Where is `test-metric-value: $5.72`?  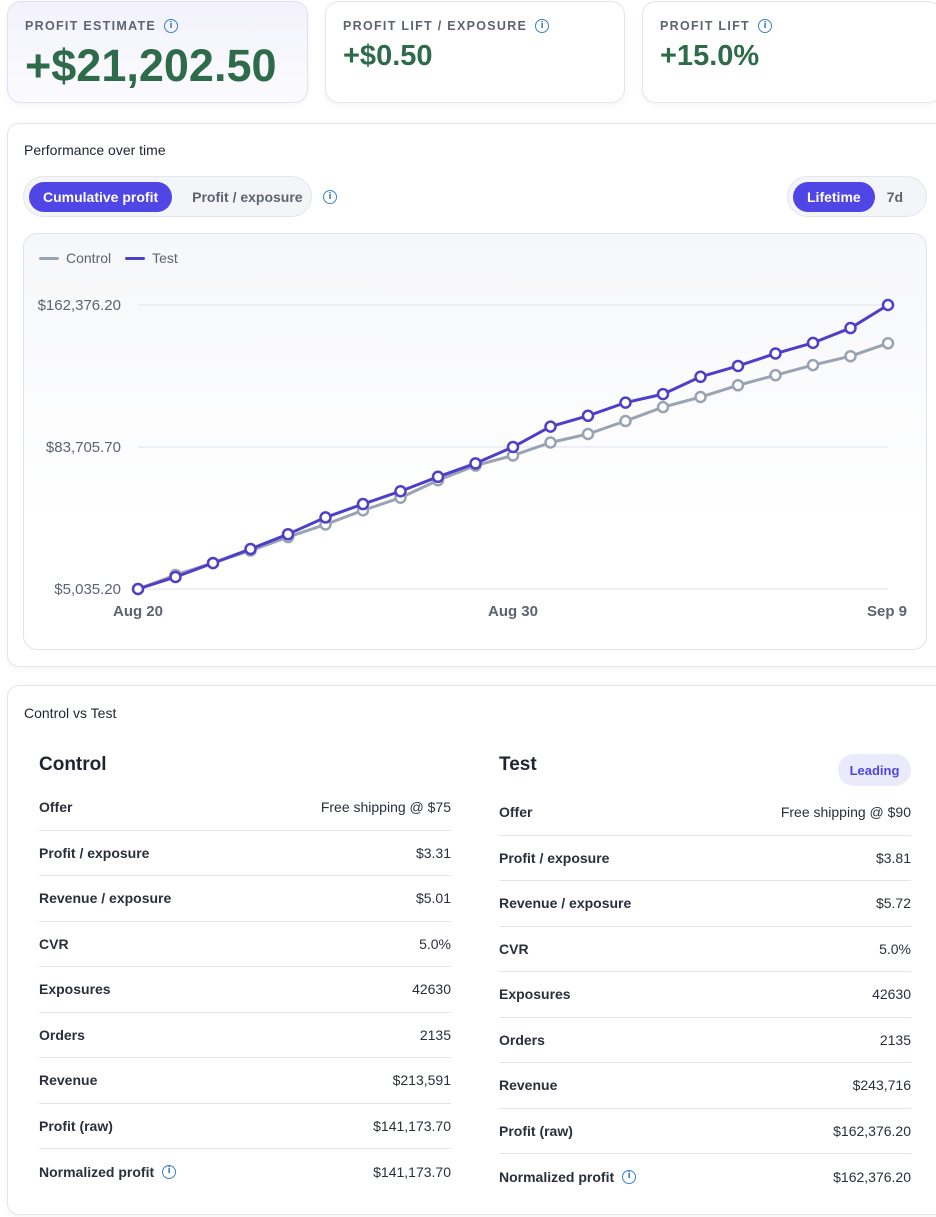
test-metric-value: $5.72 is located at coordinates (893, 903).